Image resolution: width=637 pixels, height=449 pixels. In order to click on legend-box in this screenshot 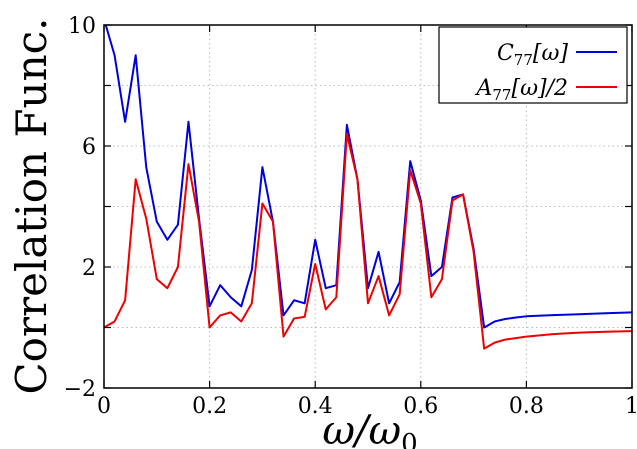, I will do `click(533, 65)`.